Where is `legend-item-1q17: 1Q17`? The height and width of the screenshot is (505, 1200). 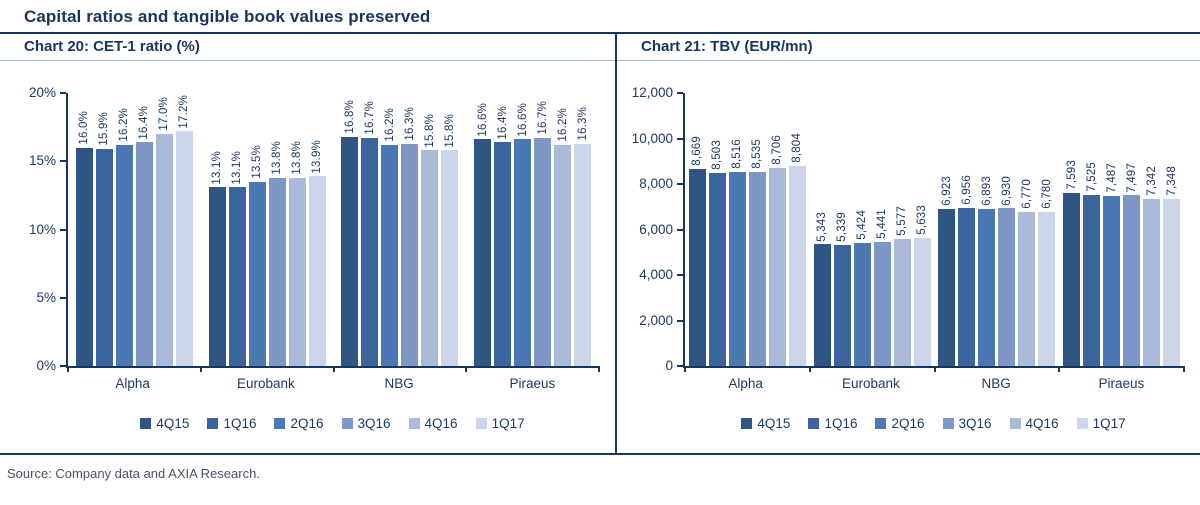
legend-item-1q17: 1Q17 is located at coordinates (1101, 423).